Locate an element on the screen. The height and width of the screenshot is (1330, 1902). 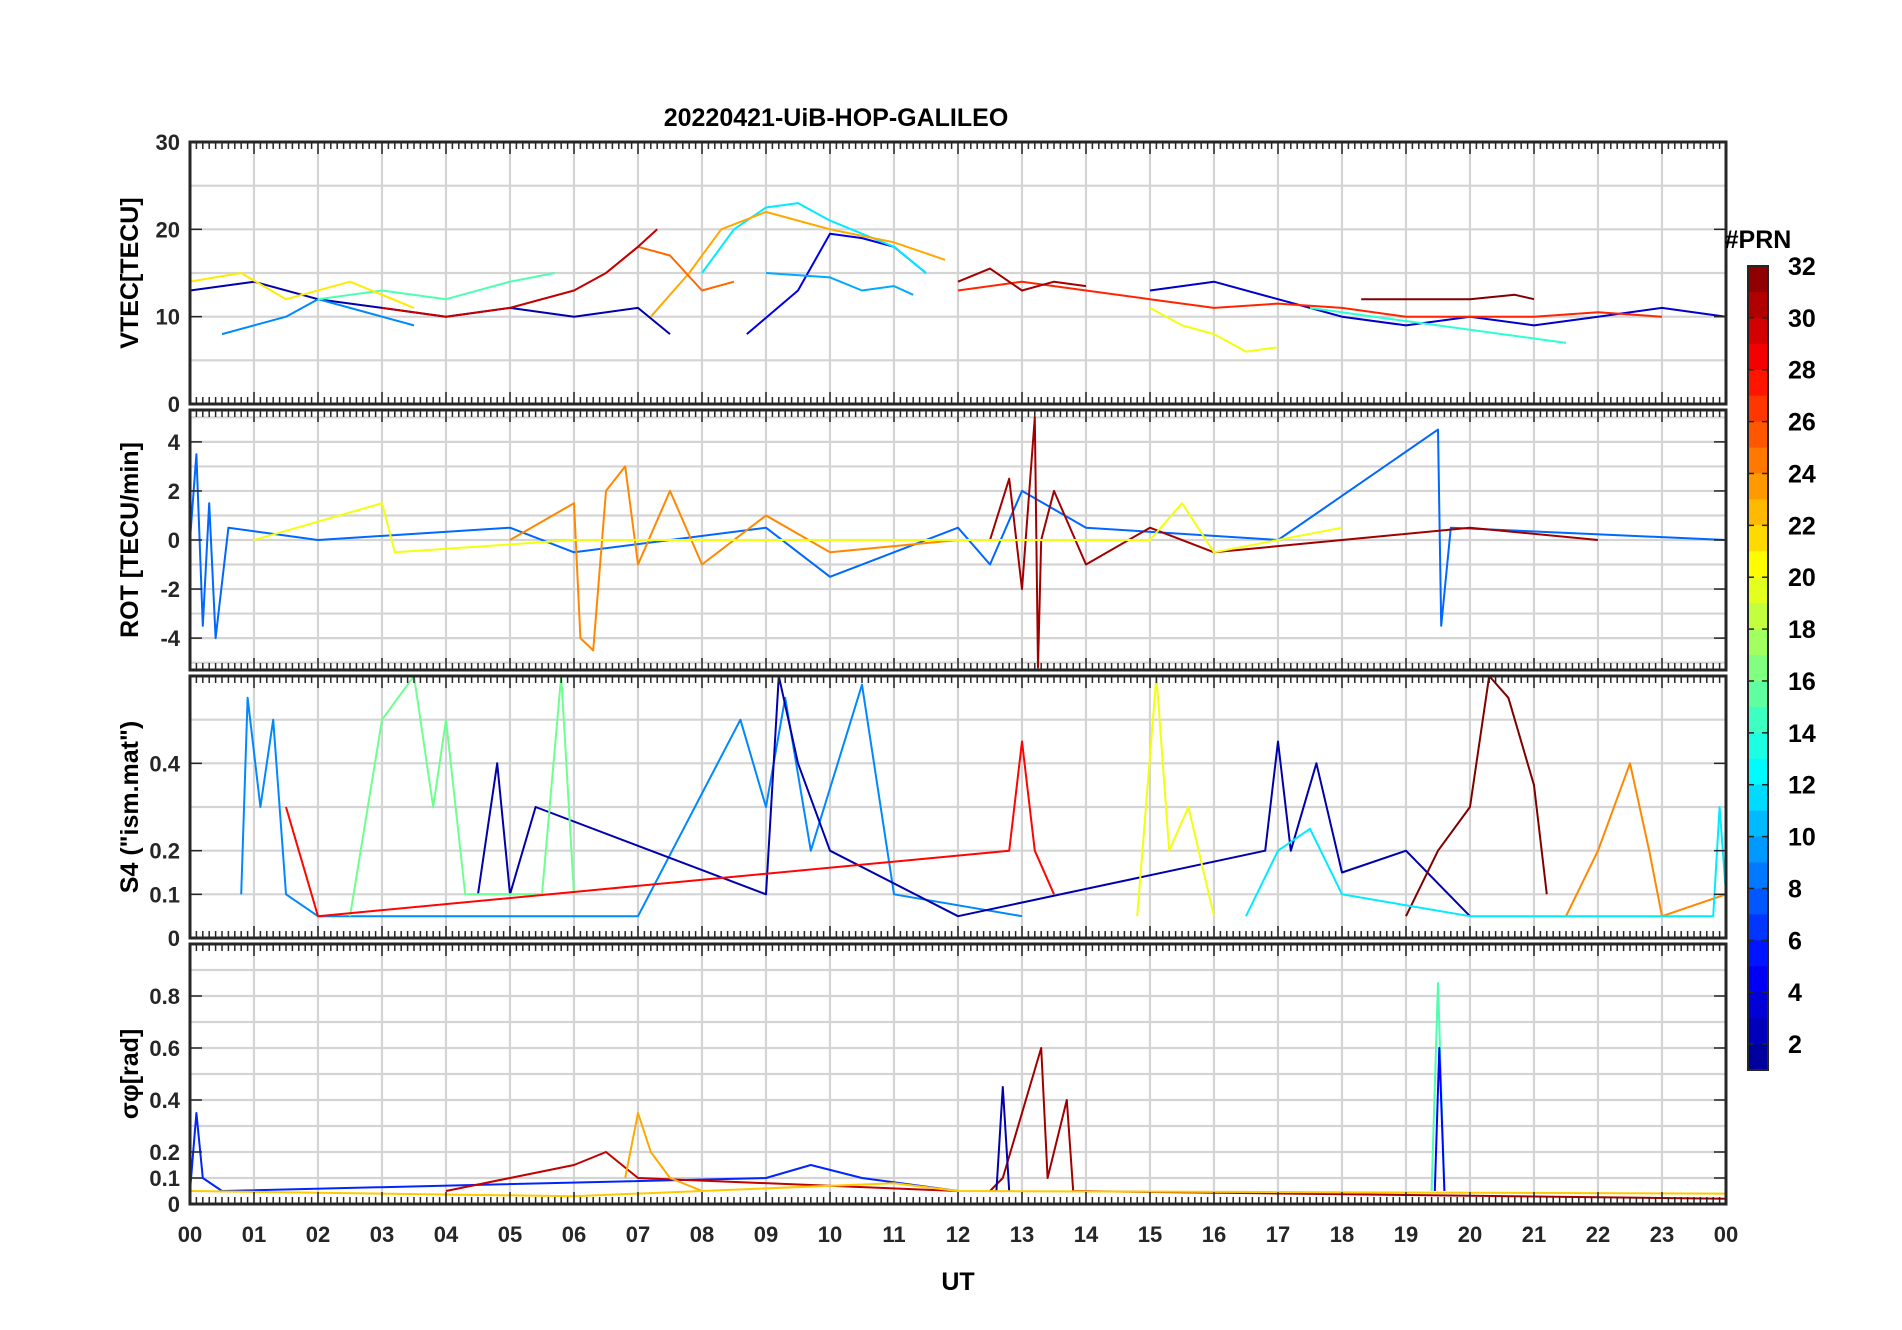
x-tick-label: 18 is located at coordinates (1342, 1234).